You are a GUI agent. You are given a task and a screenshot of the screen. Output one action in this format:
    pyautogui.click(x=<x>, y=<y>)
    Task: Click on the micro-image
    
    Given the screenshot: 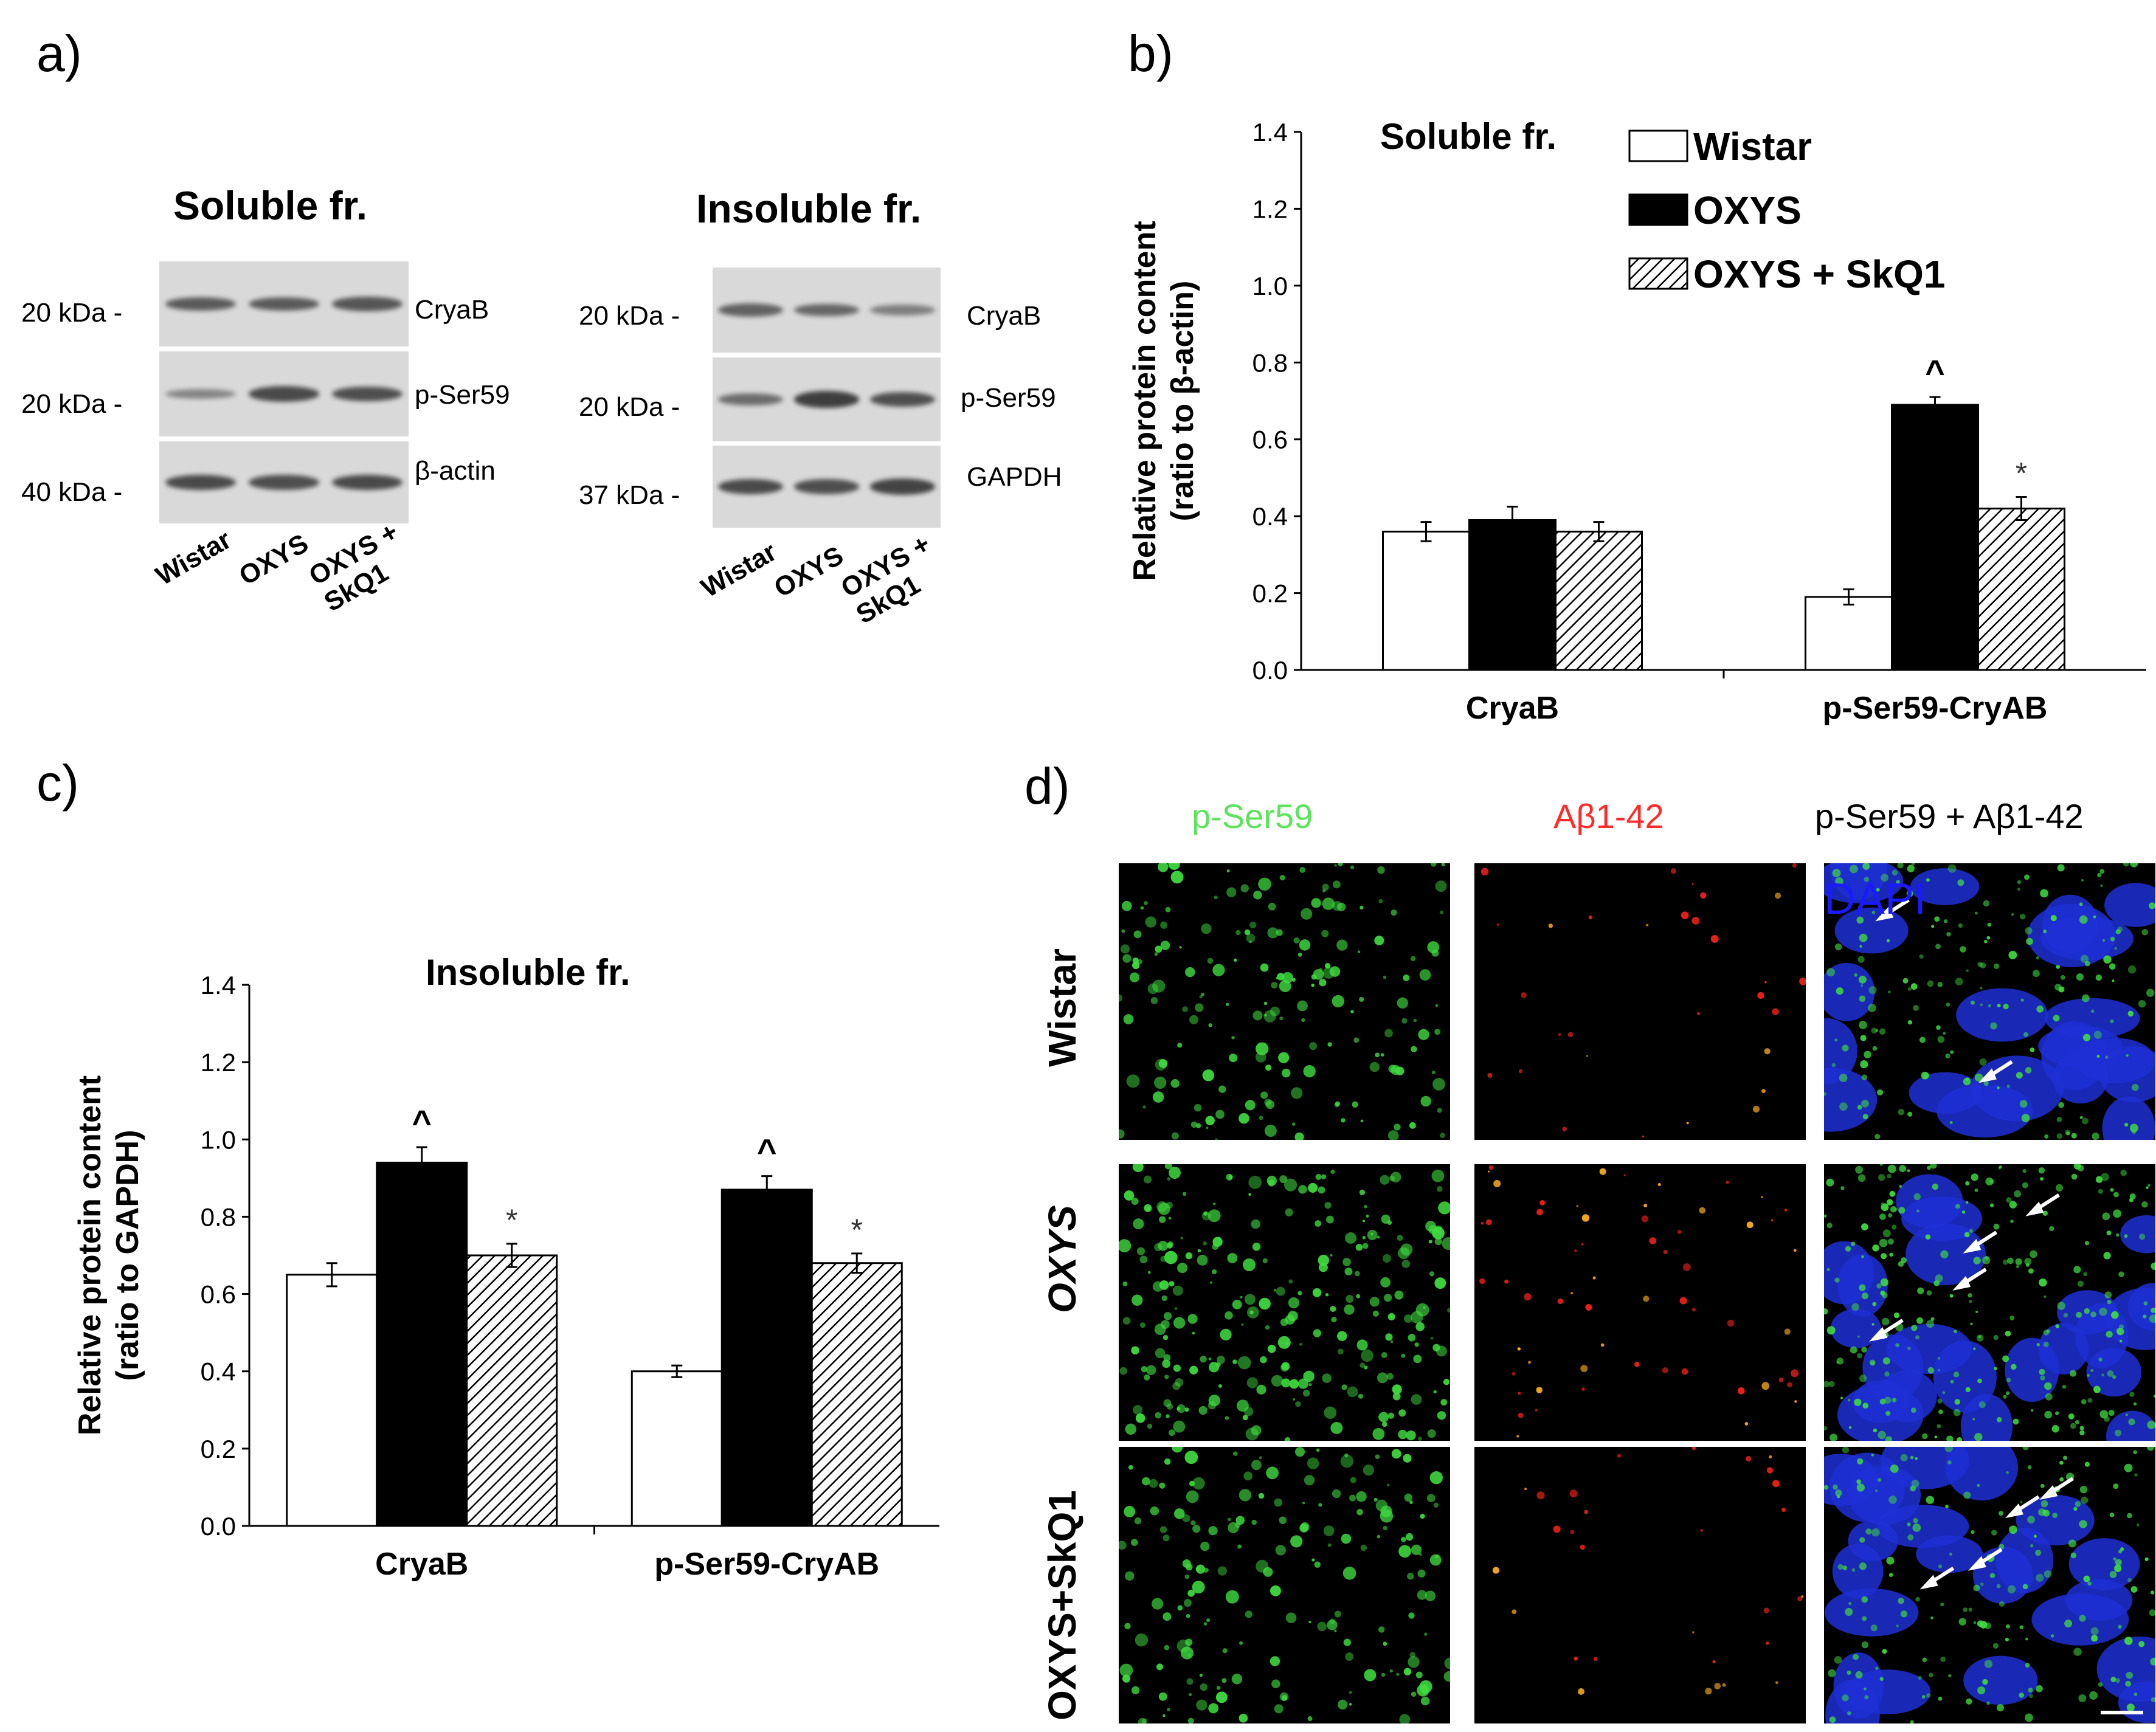 What is the action you would take?
    pyautogui.click(x=1283, y=1002)
    